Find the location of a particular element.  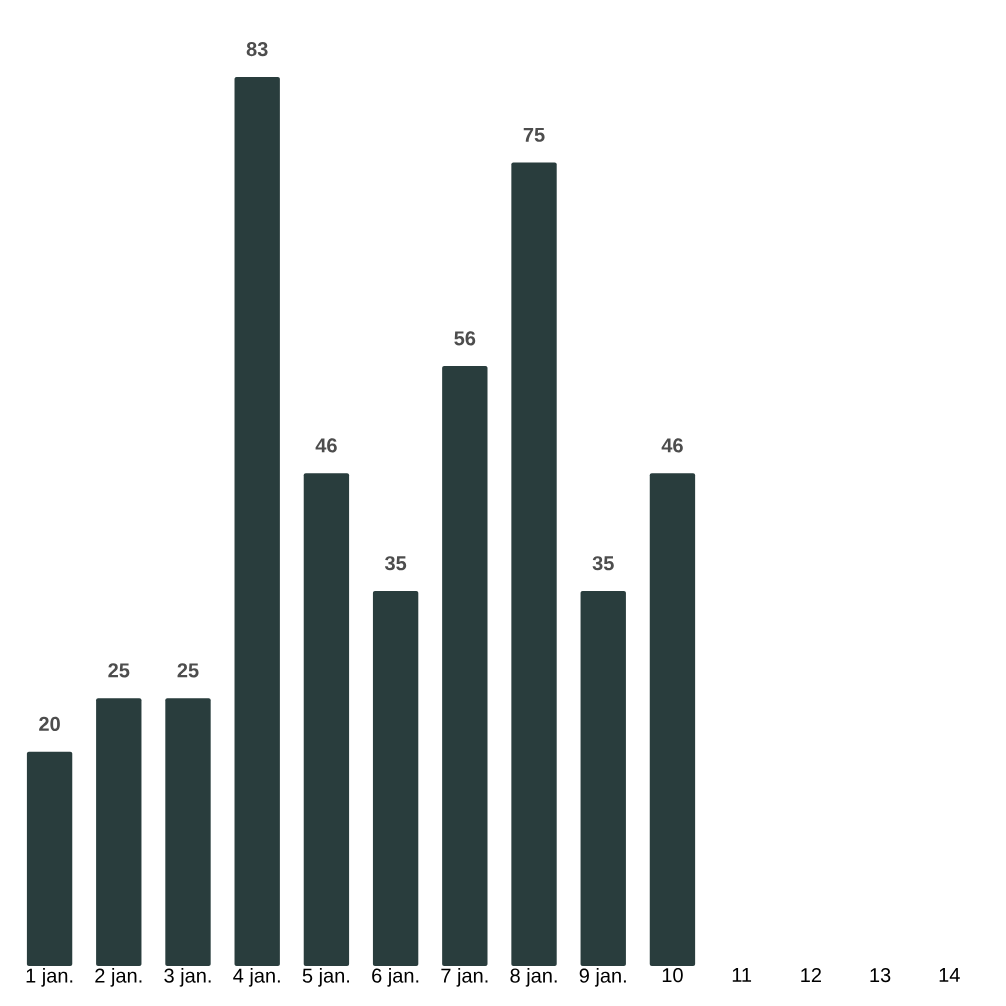

x-tick-label: 3 jan. is located at coordinates (187, 977).